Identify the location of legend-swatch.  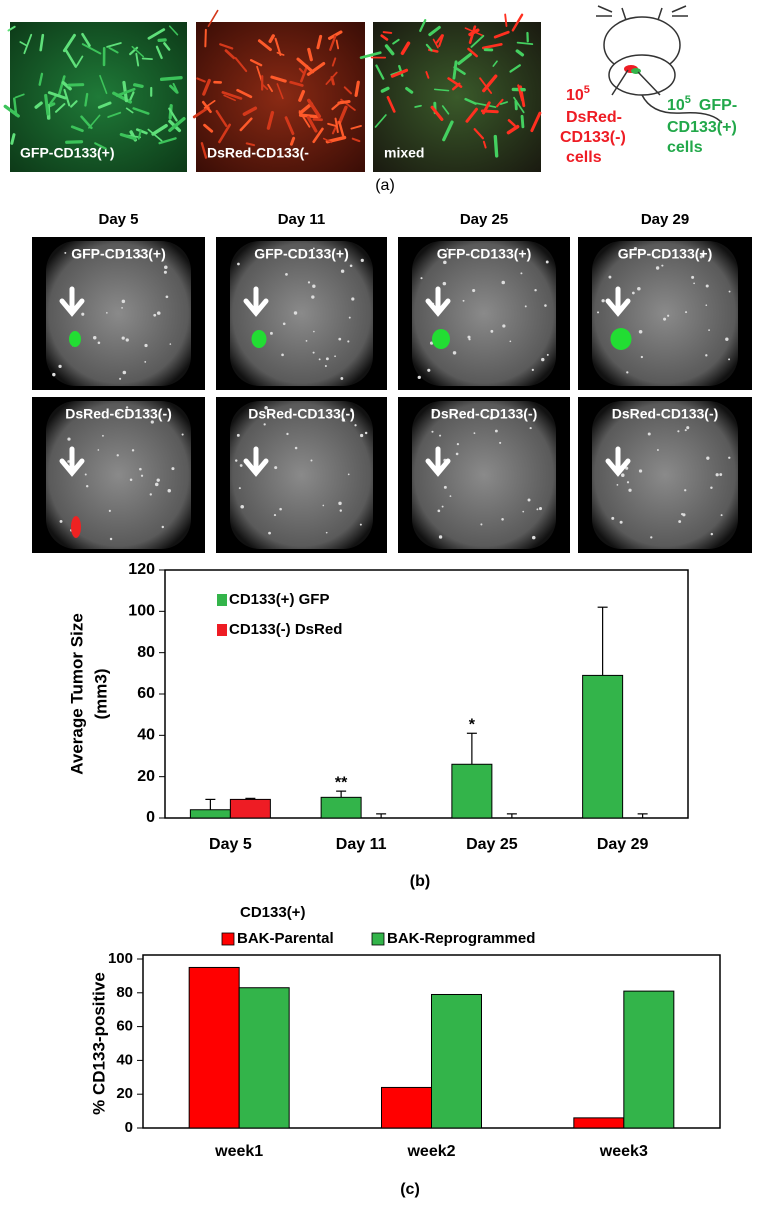
(222, 630).